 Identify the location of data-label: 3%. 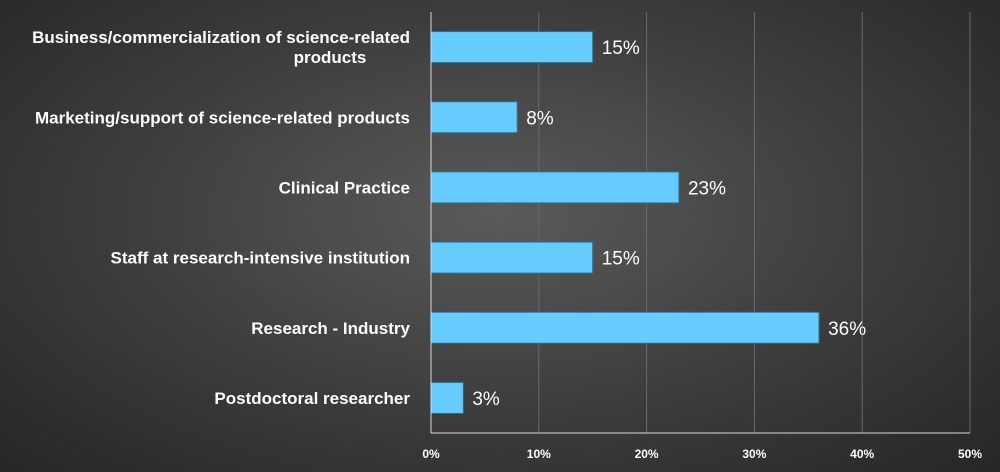
(486, 399).